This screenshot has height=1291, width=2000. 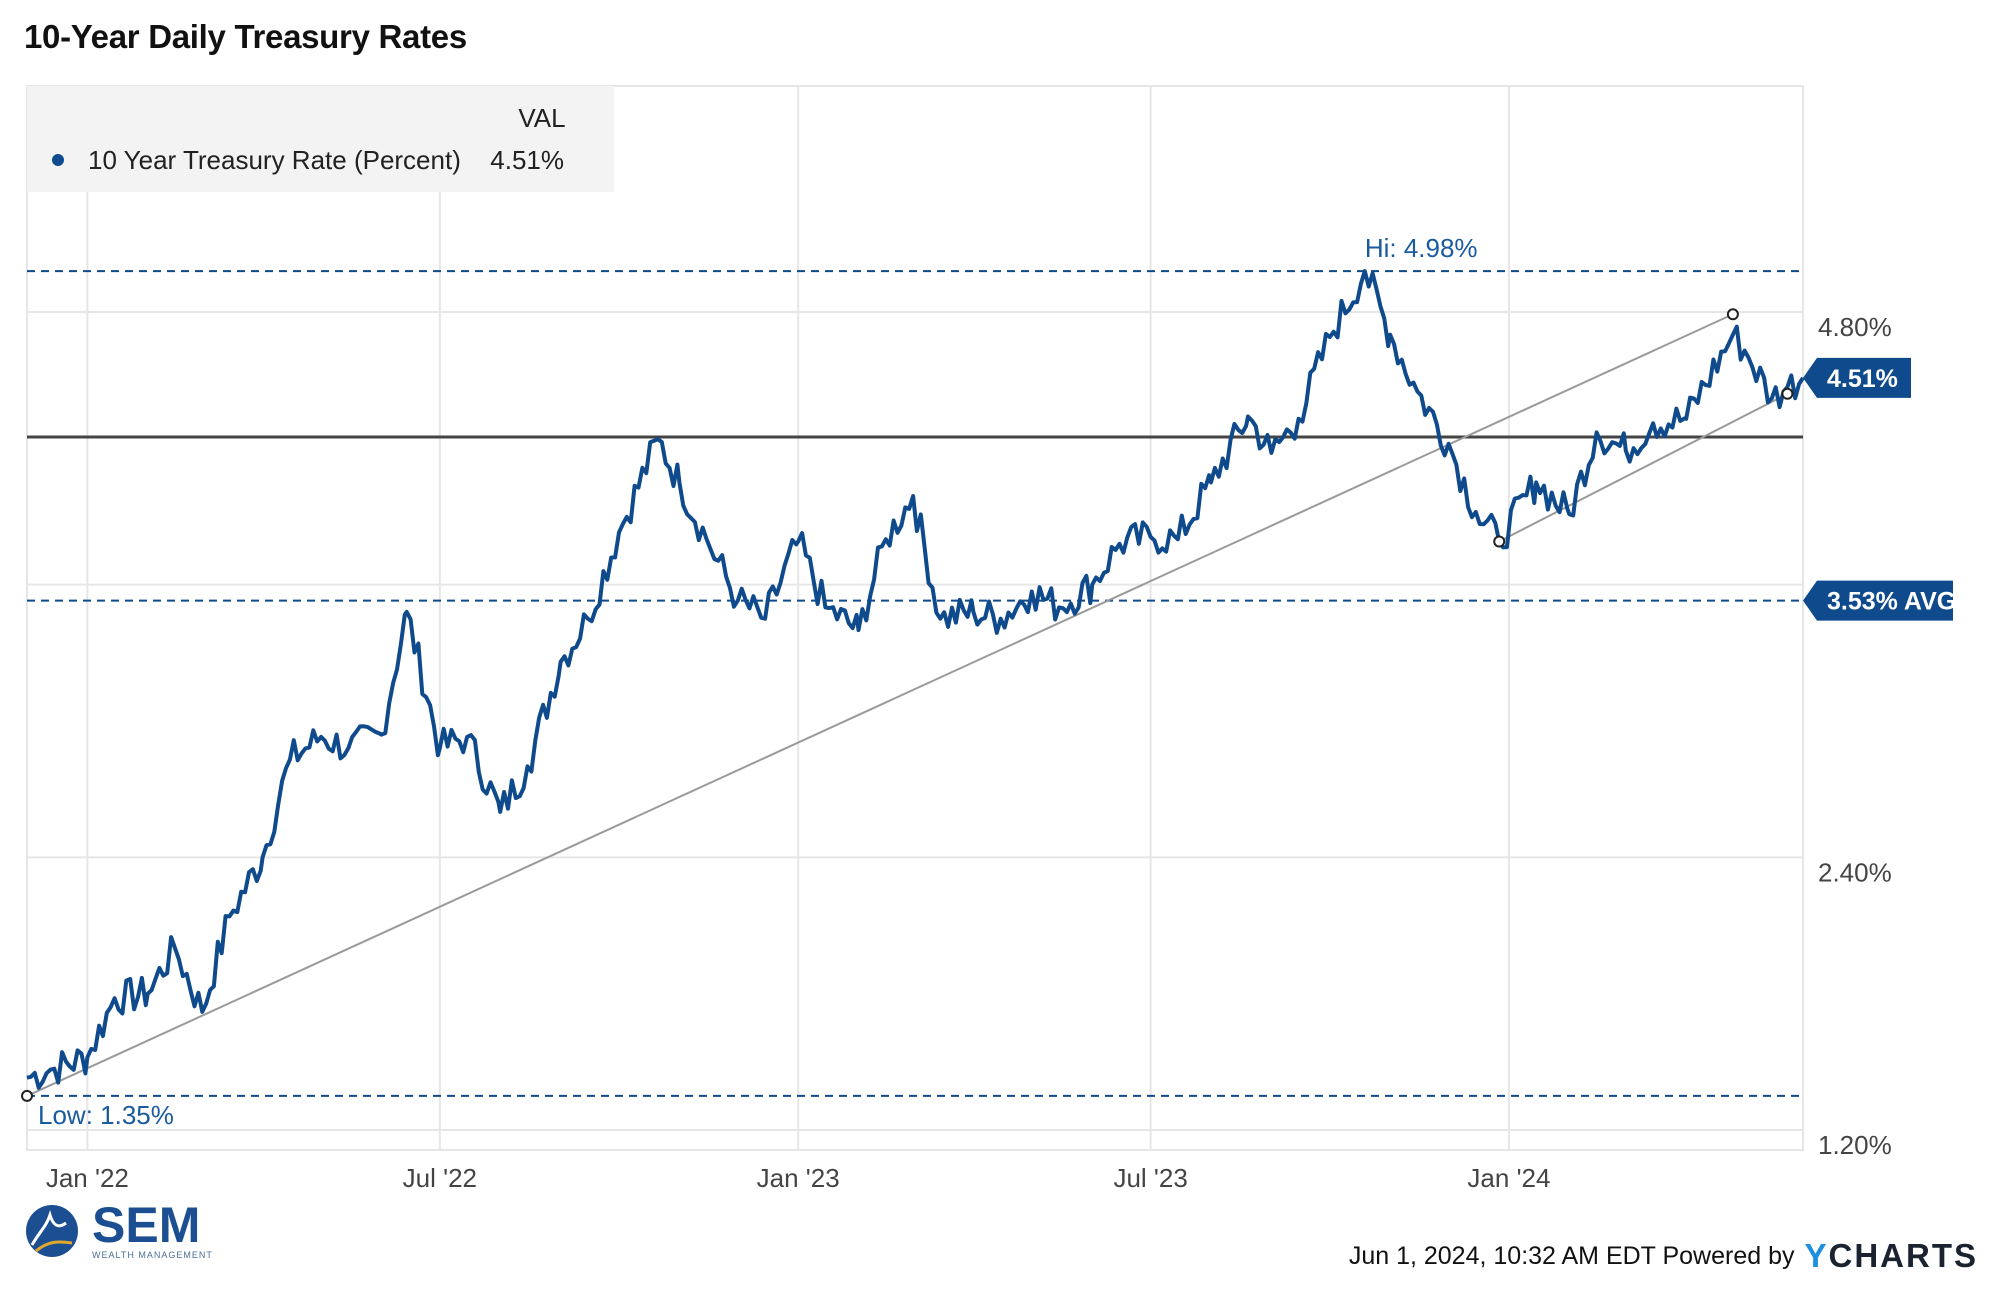 I want to click on x-tick-label: Jul '23, so click(x=1150, y=1178).